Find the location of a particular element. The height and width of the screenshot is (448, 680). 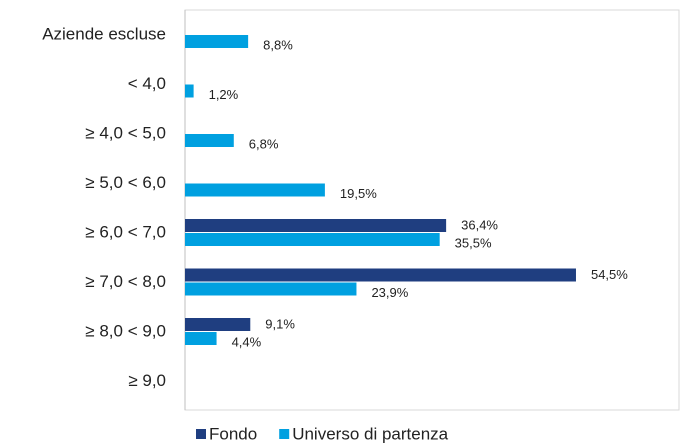

y-tick-label: < 4,0 is located at coordinates (147, 83).